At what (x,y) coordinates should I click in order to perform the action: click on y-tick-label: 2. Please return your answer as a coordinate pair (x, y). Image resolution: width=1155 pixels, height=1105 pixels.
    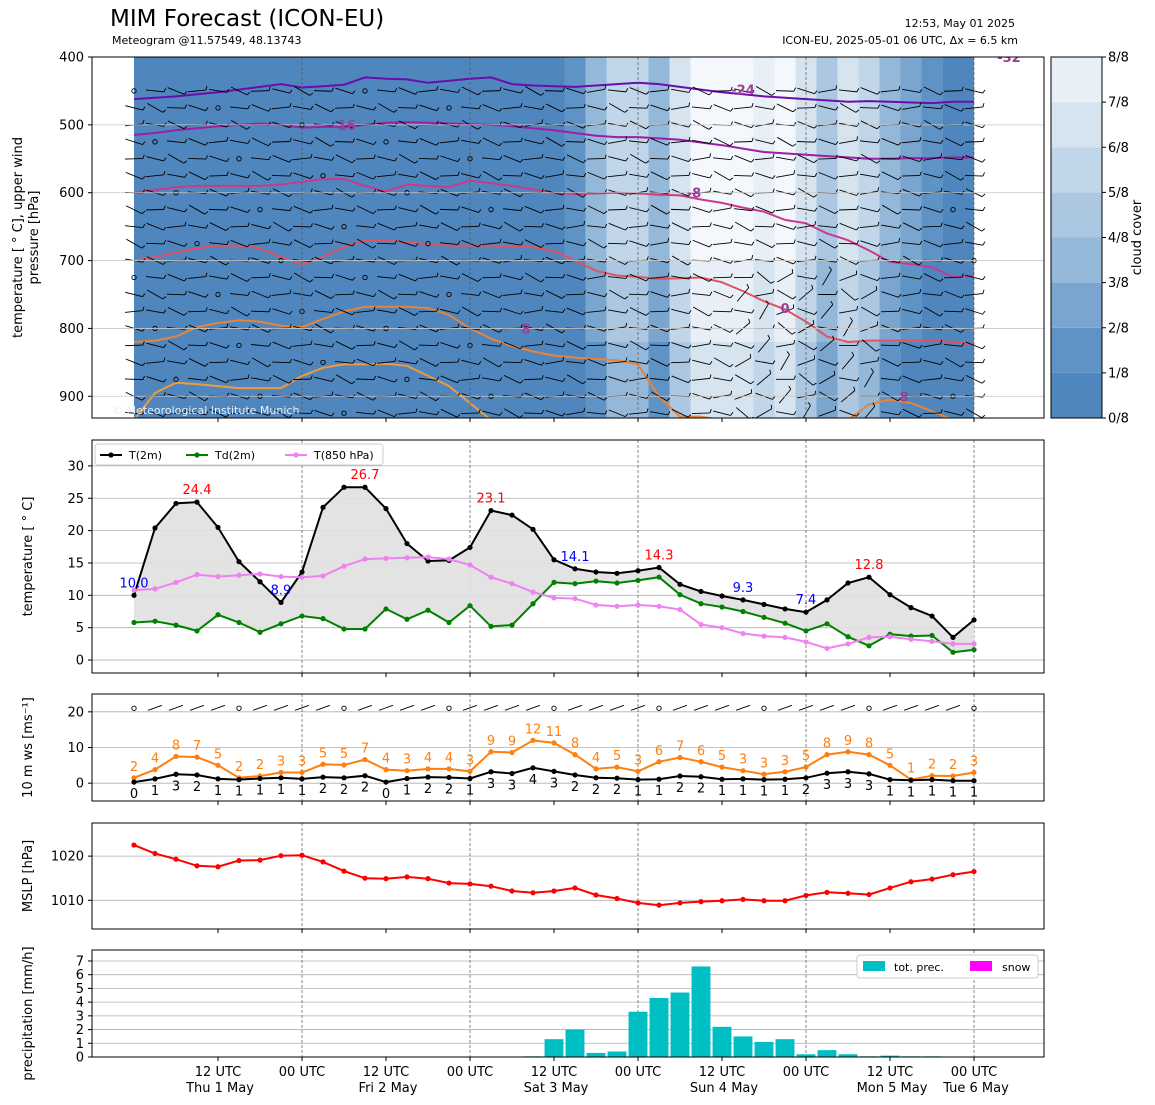
    Looking at the image, I should click on (80, 1030).